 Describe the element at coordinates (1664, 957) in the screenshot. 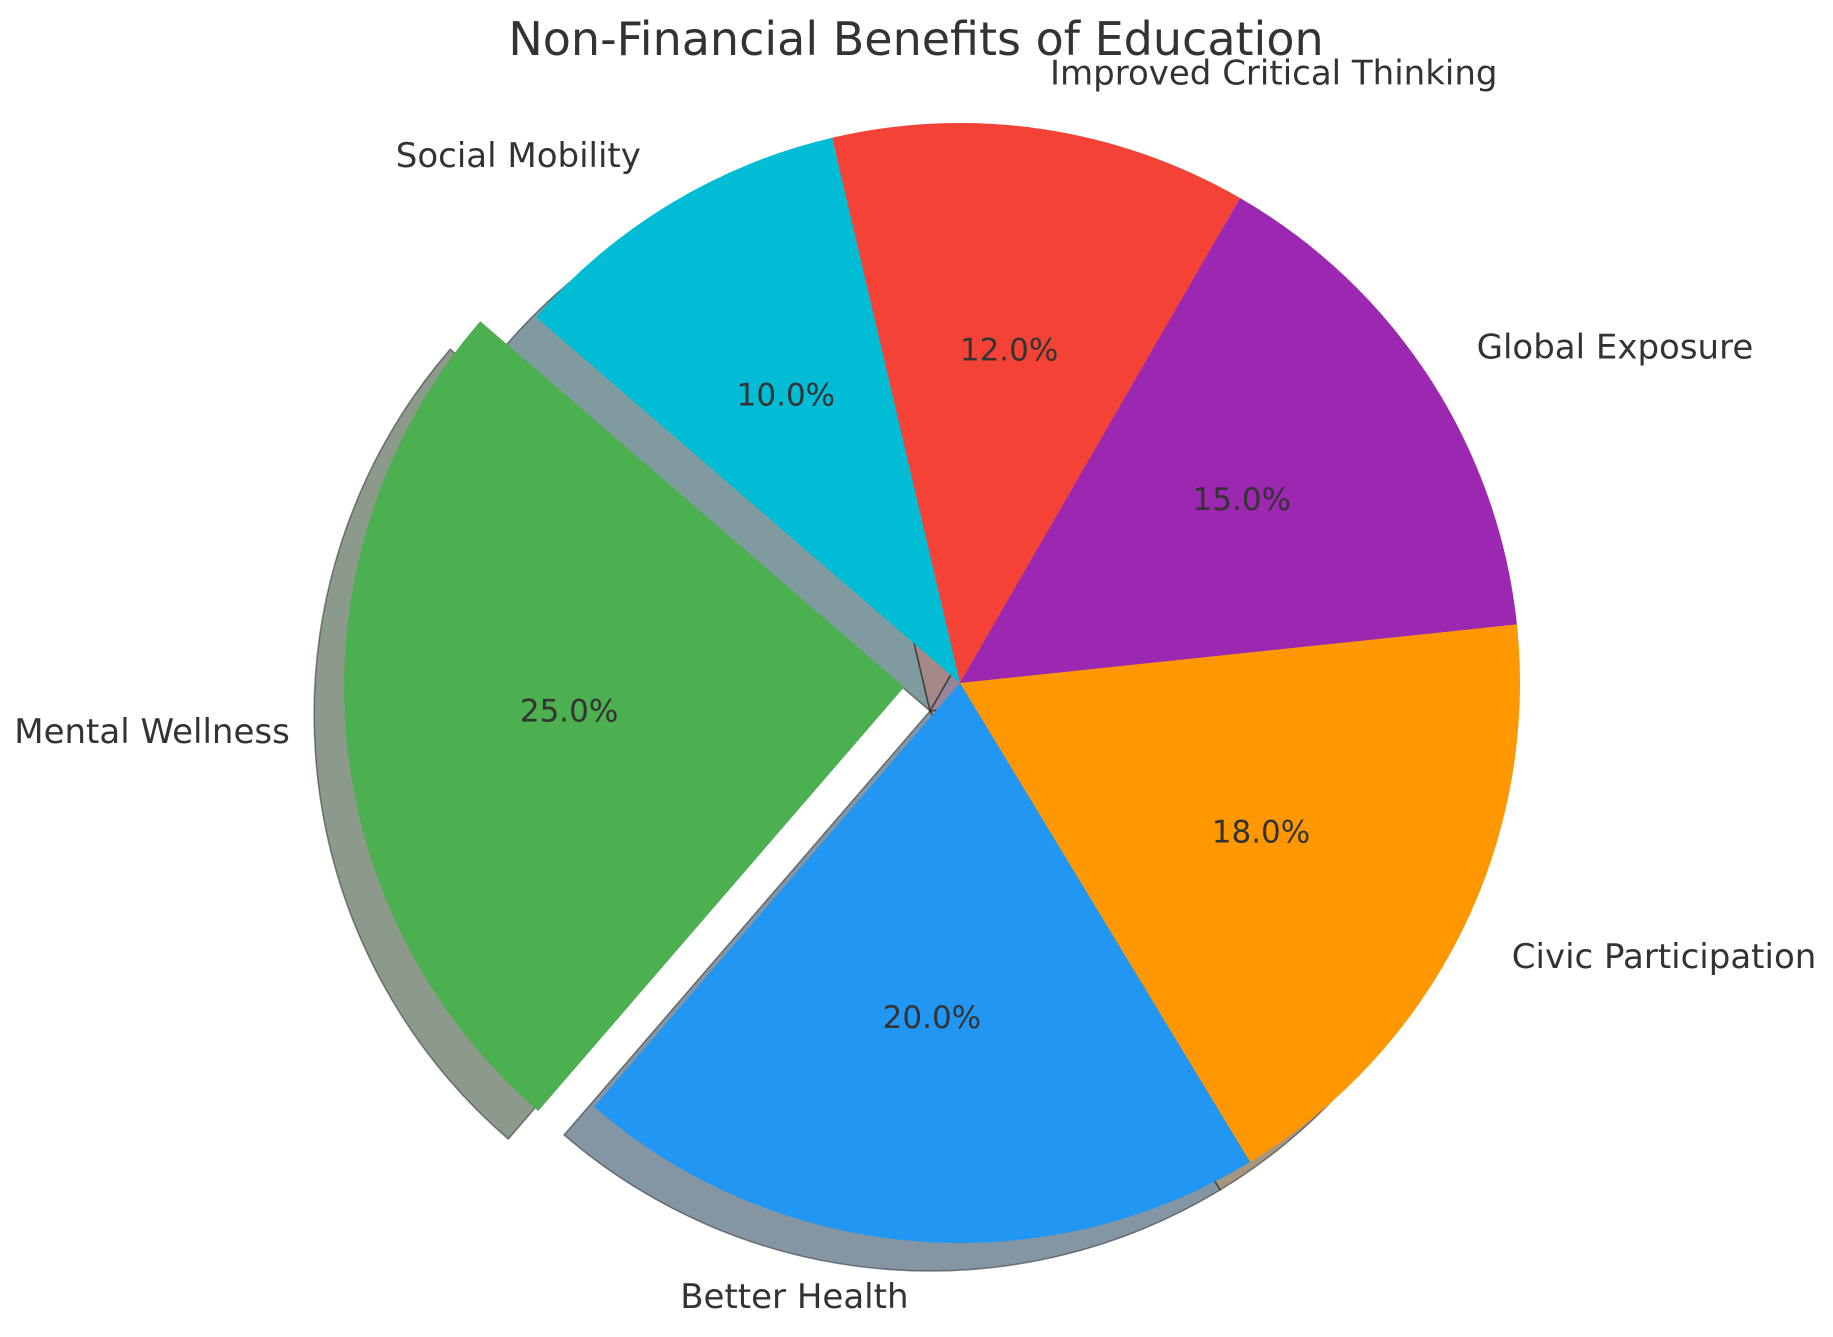

I see `slice-label-civic-participation: Civic Participation` at that location.